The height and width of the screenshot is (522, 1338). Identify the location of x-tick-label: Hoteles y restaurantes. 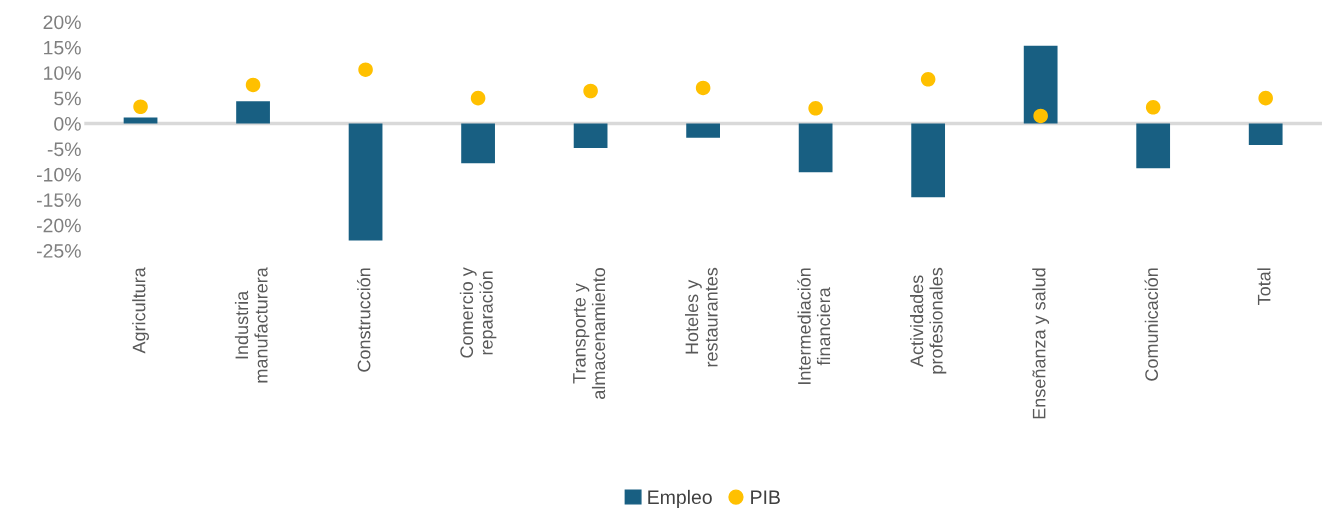
(701, 317).